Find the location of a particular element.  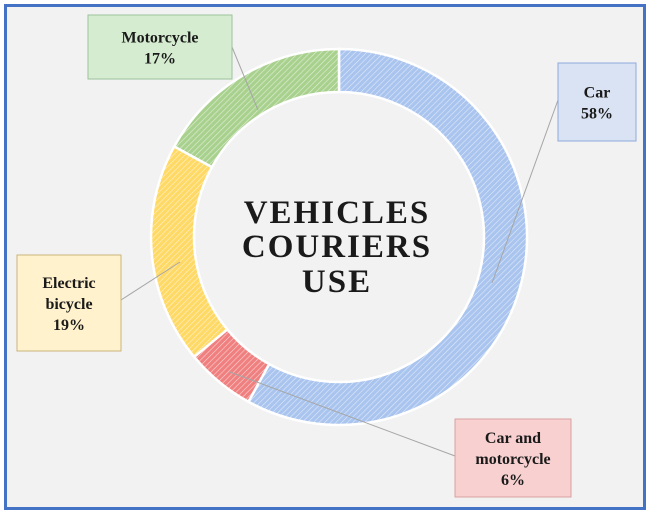

callout-text-car-and-motorcycle-2: 6% is located at coordinates (513, 480).